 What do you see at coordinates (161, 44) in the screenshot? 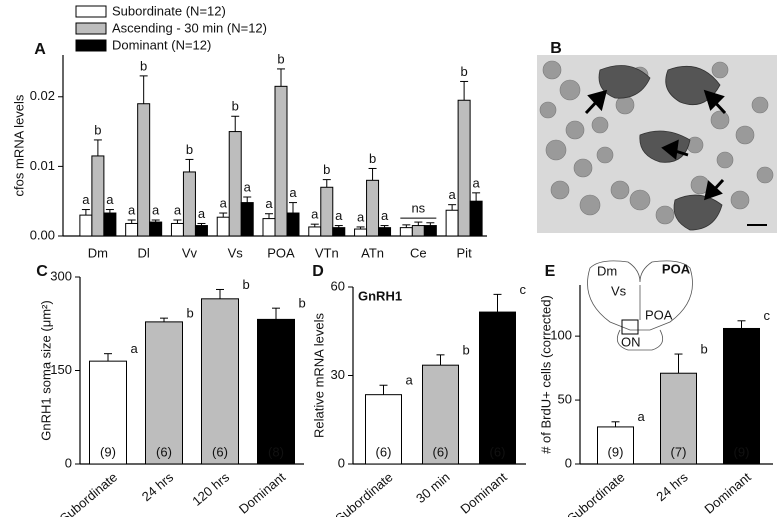
I see `legend-label: Dominant (N=12)` at bounding box center [161, 44].